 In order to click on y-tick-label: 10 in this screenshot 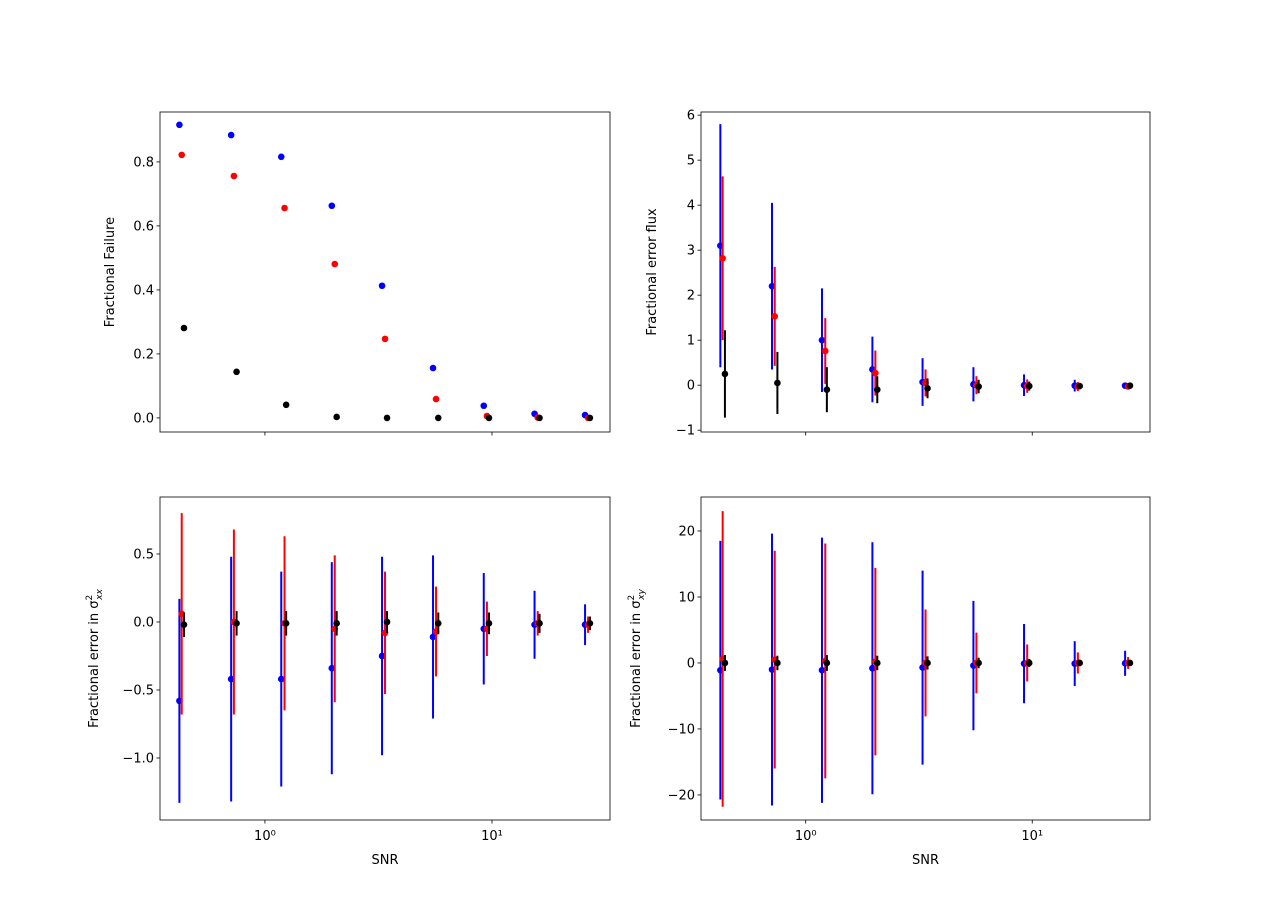, I will do `click(686, 597)`.